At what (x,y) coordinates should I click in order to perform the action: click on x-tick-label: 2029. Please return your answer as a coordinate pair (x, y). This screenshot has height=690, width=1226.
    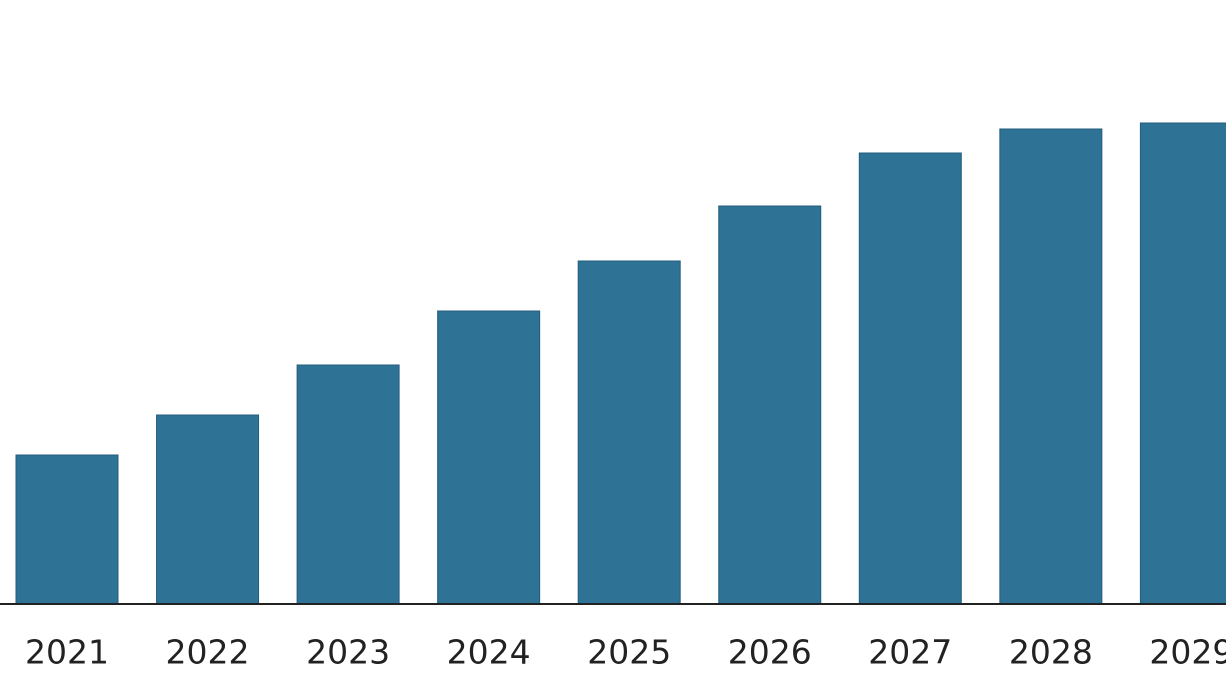
    Looking at the image, I should click on (1187, 652).